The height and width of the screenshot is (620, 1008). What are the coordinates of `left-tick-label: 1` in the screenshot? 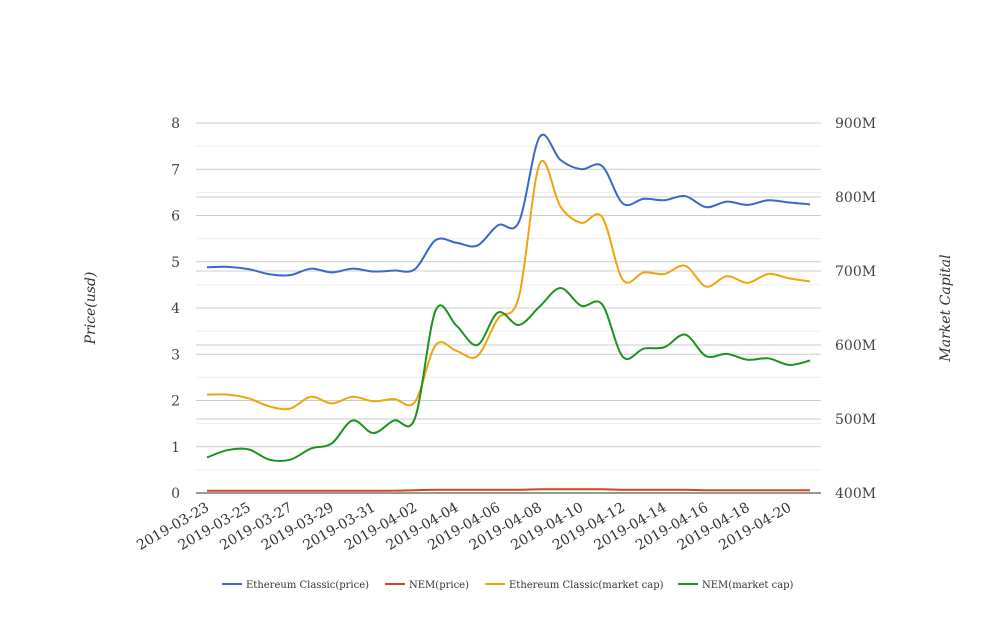 It's located at (175, 448).